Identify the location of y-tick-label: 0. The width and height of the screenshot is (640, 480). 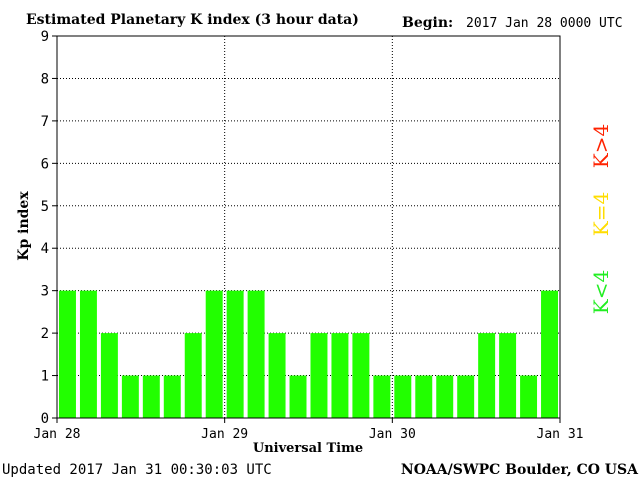
(45, 419).